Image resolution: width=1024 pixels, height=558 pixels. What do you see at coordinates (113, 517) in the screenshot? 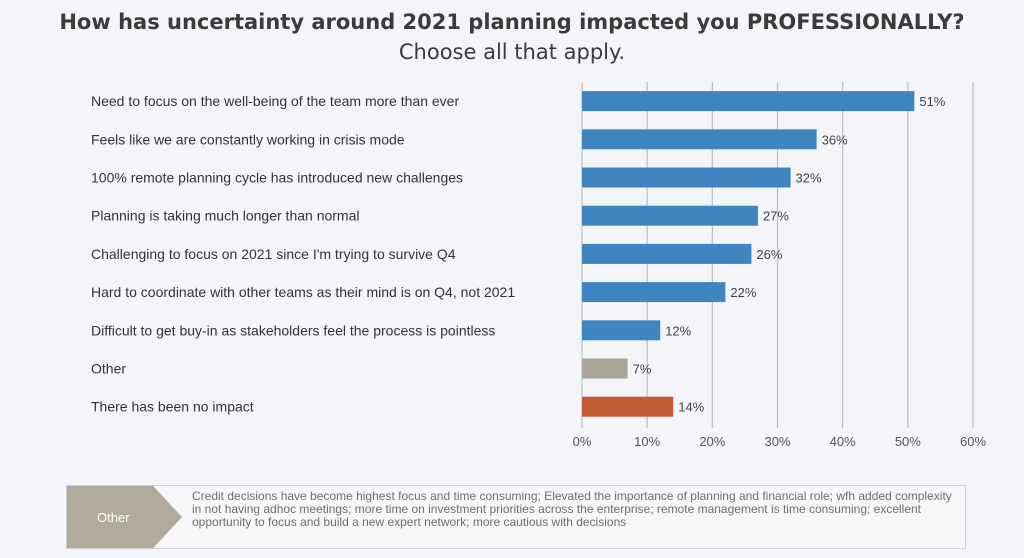
I see `other-tag-label: Other` at bounding box center [113, 517].